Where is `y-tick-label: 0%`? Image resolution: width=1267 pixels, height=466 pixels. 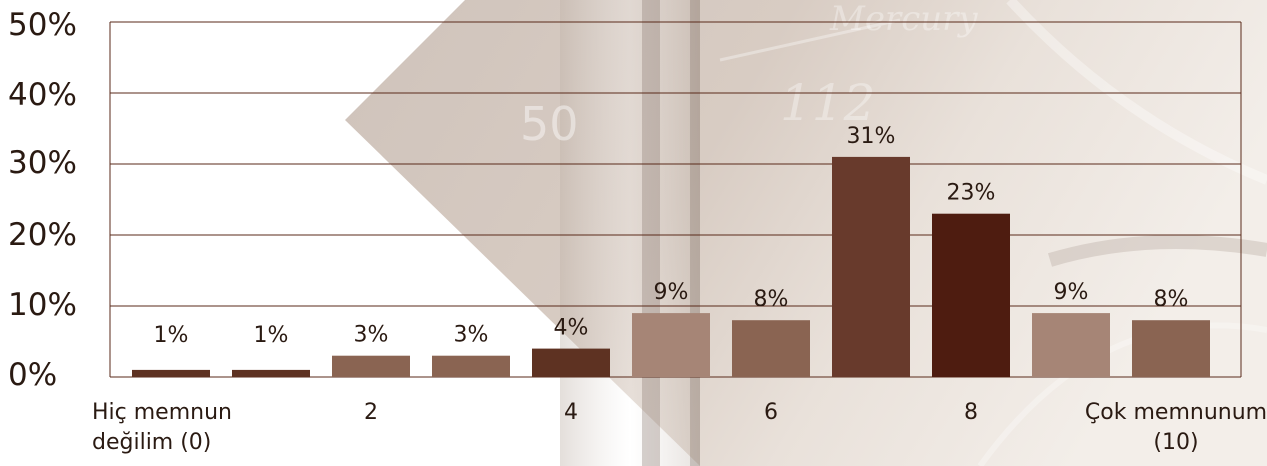 y-tick-label: 0% is located at coordinates (32, 375).